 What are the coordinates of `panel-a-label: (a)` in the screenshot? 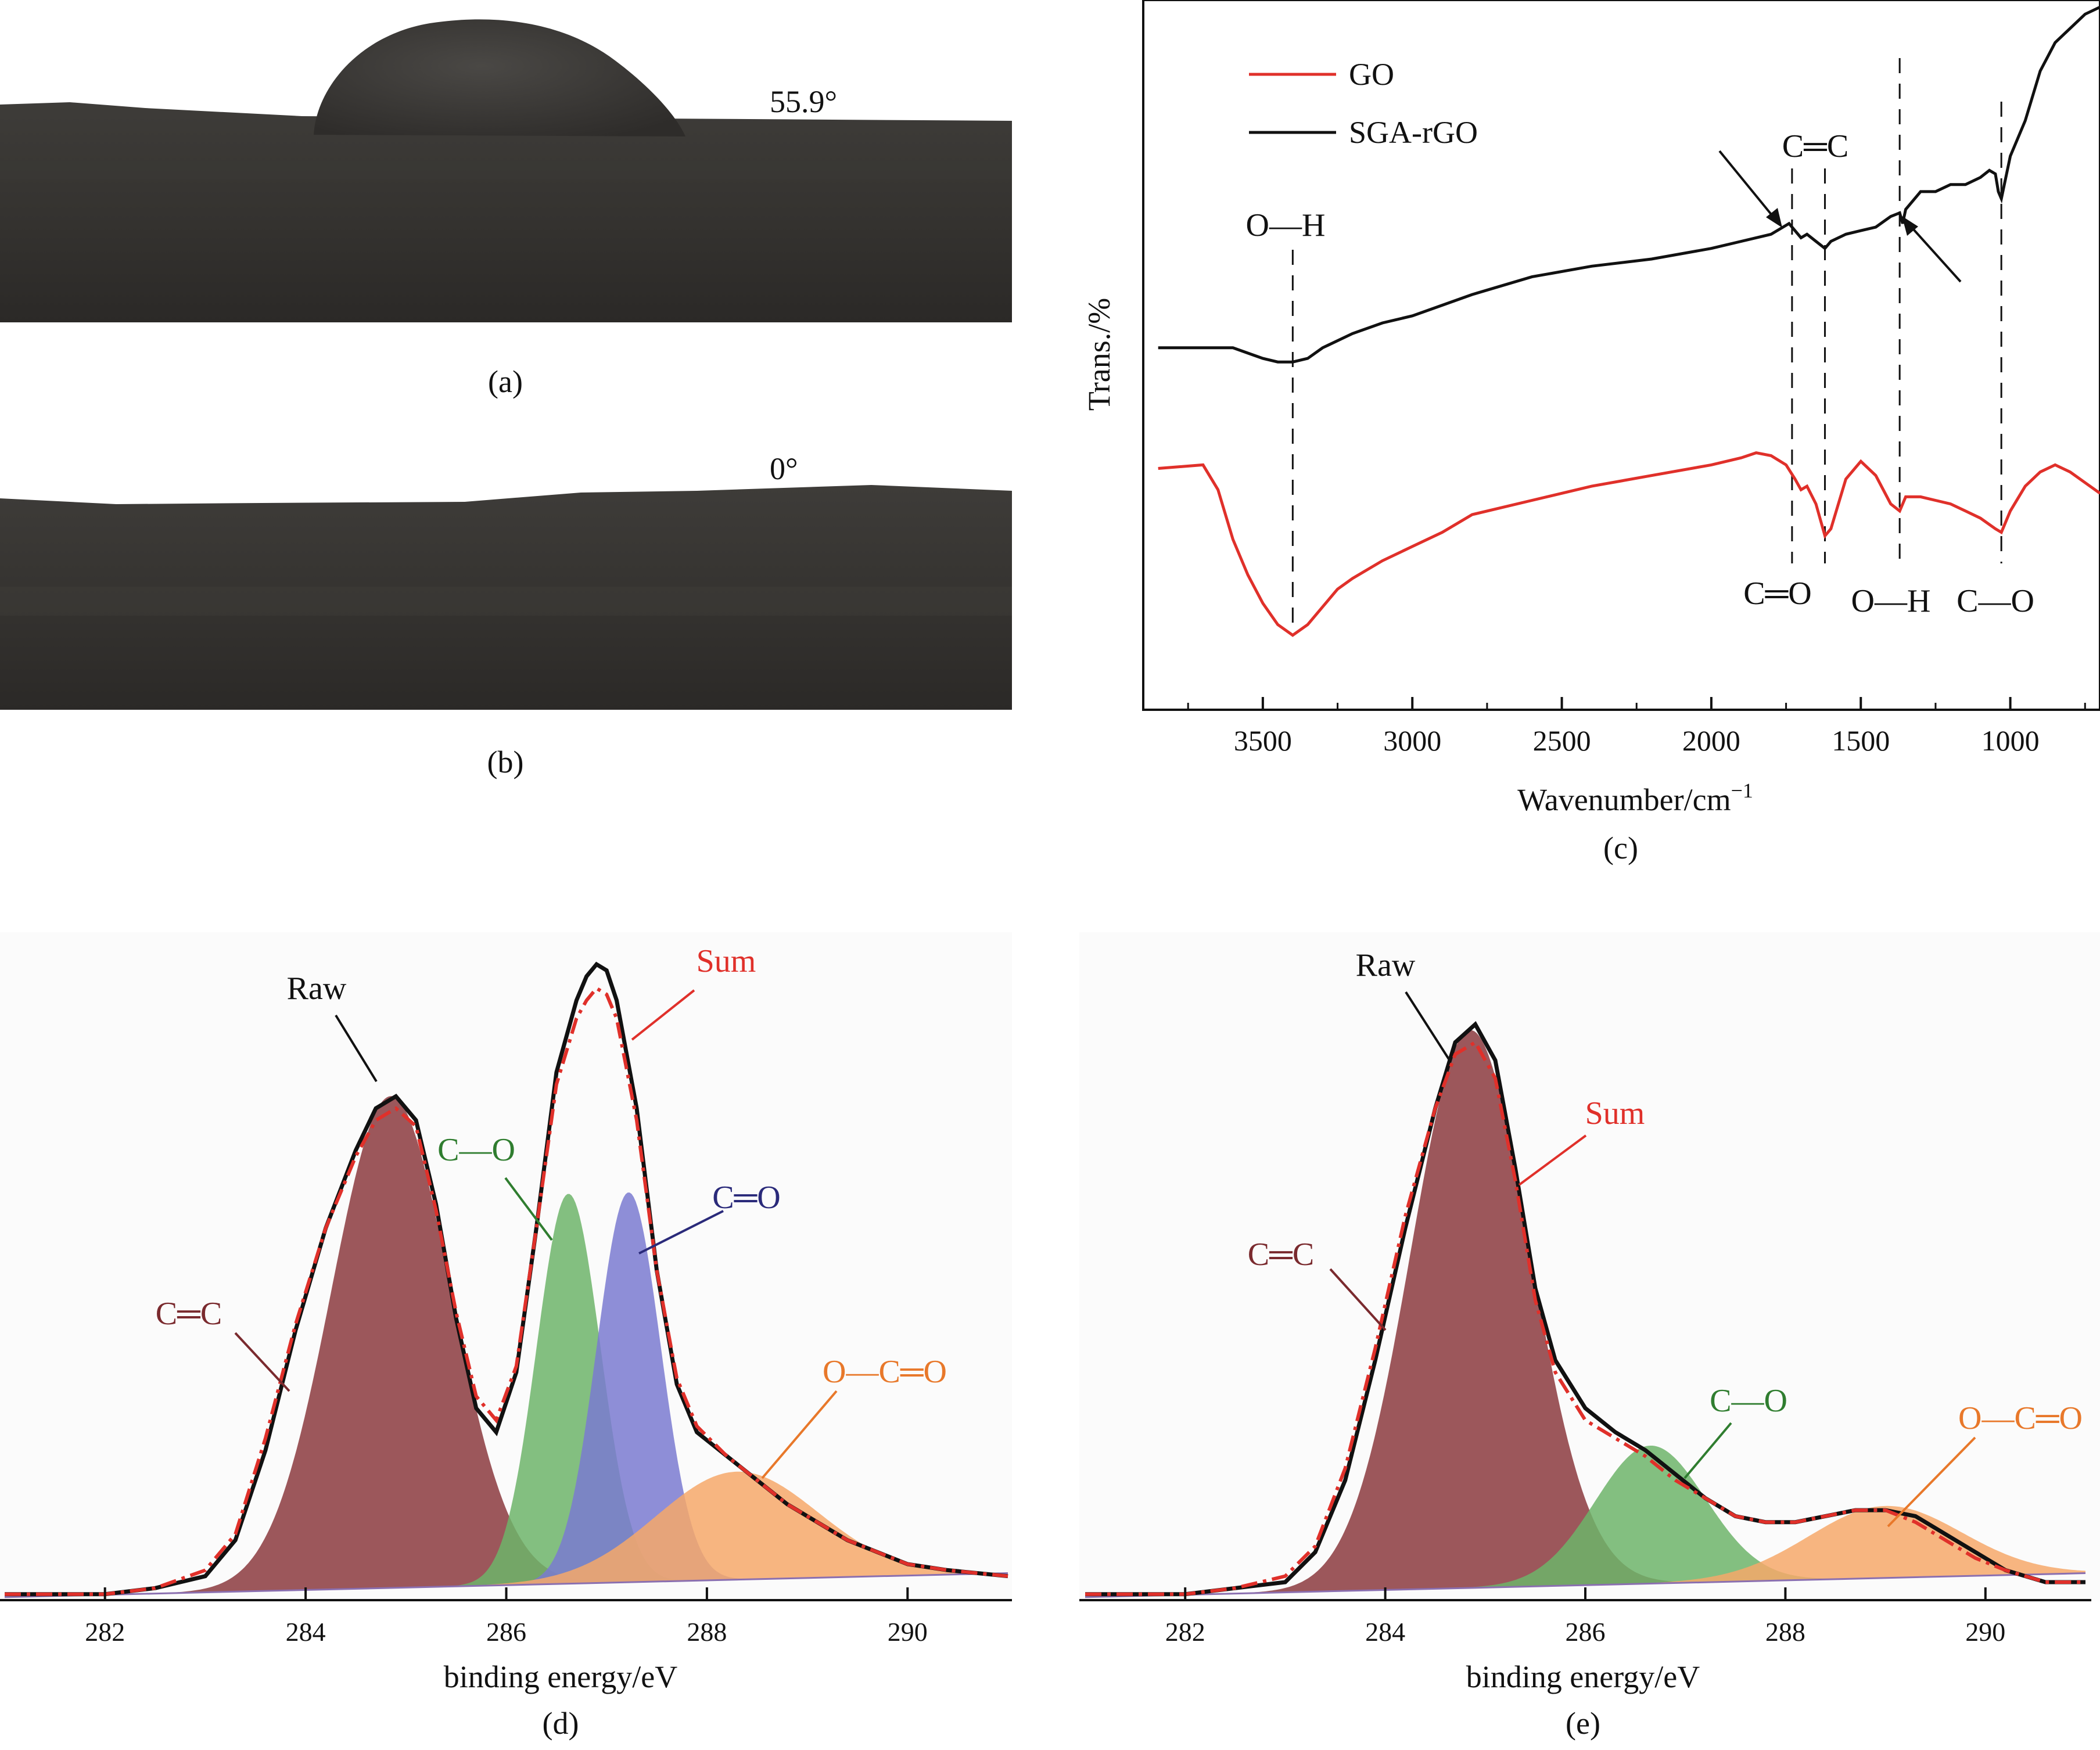 It's located at (506, 382).